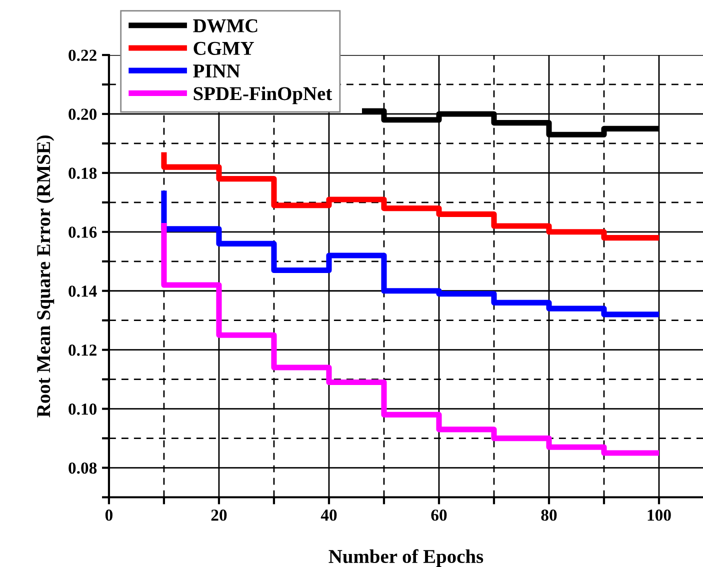  I want to click on y-tick-label: 0.20, so click(82, 114).